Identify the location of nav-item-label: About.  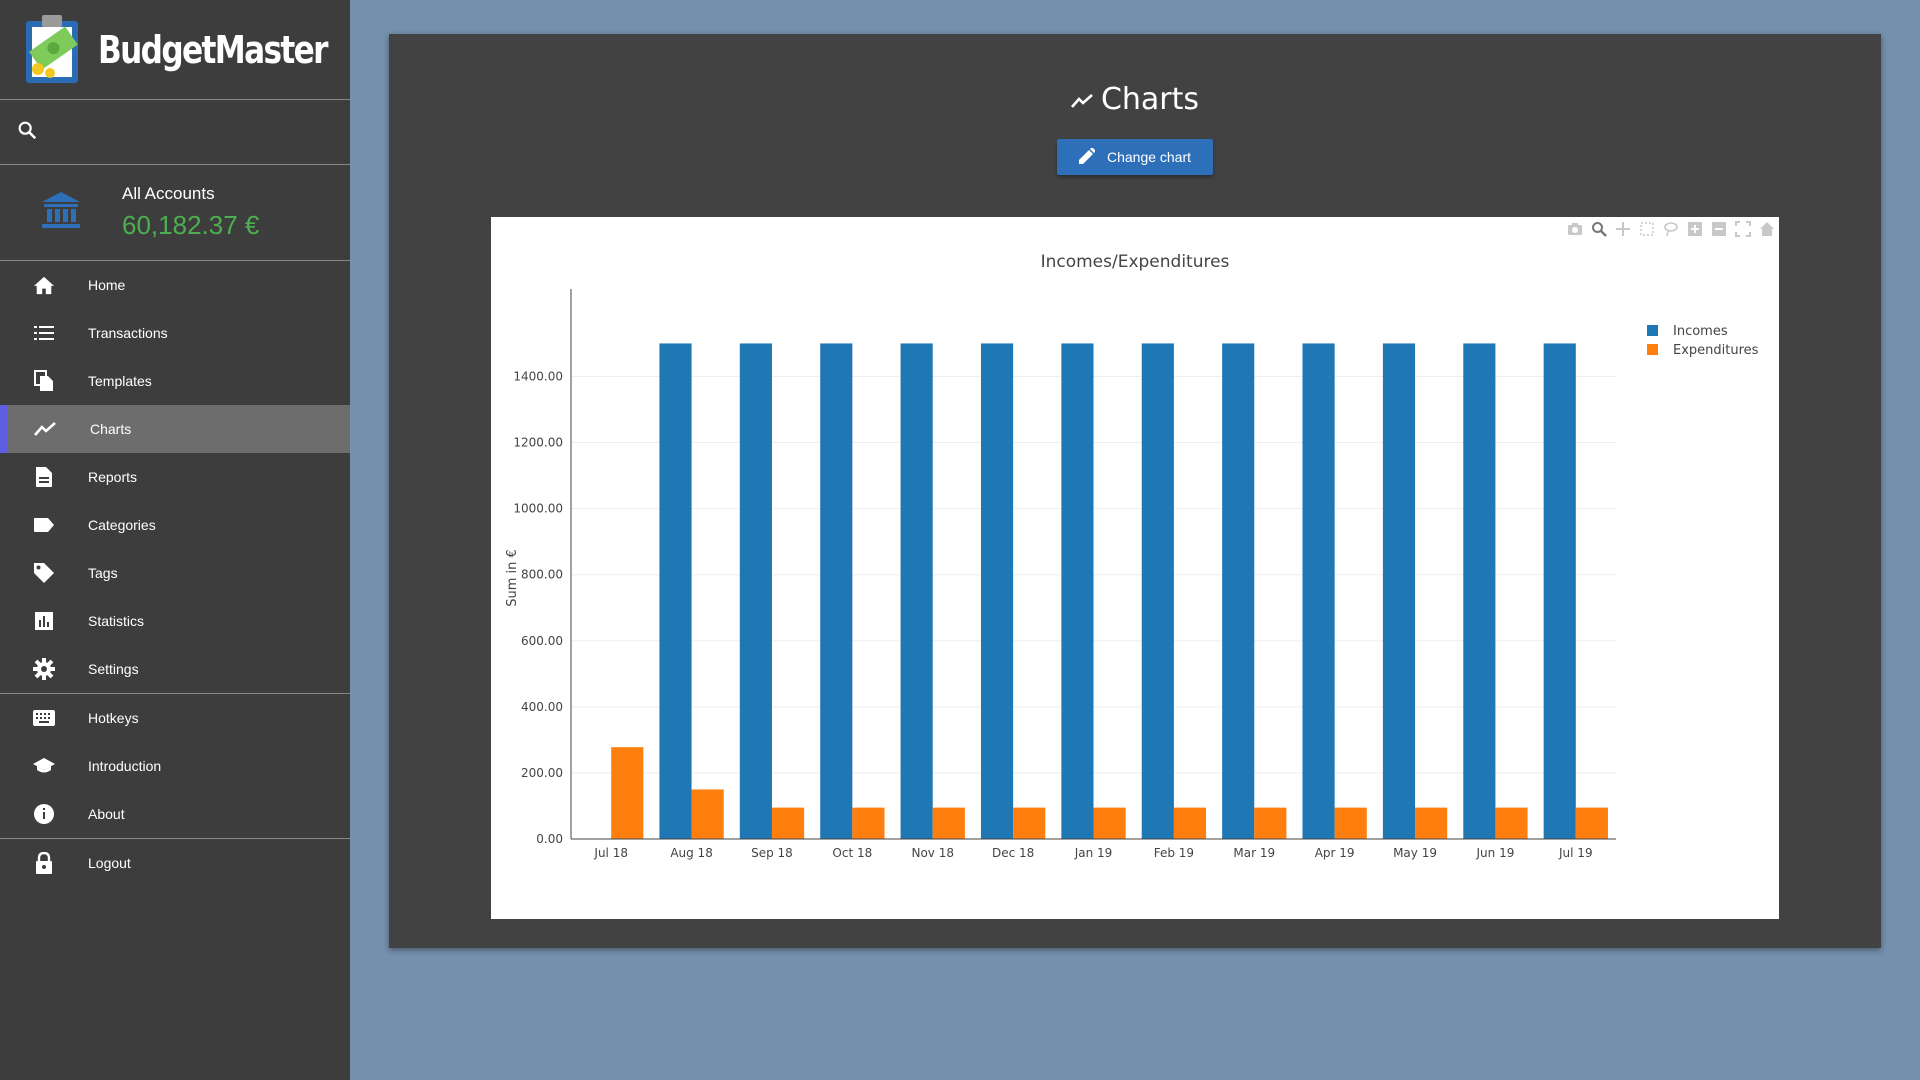
(106, 814).